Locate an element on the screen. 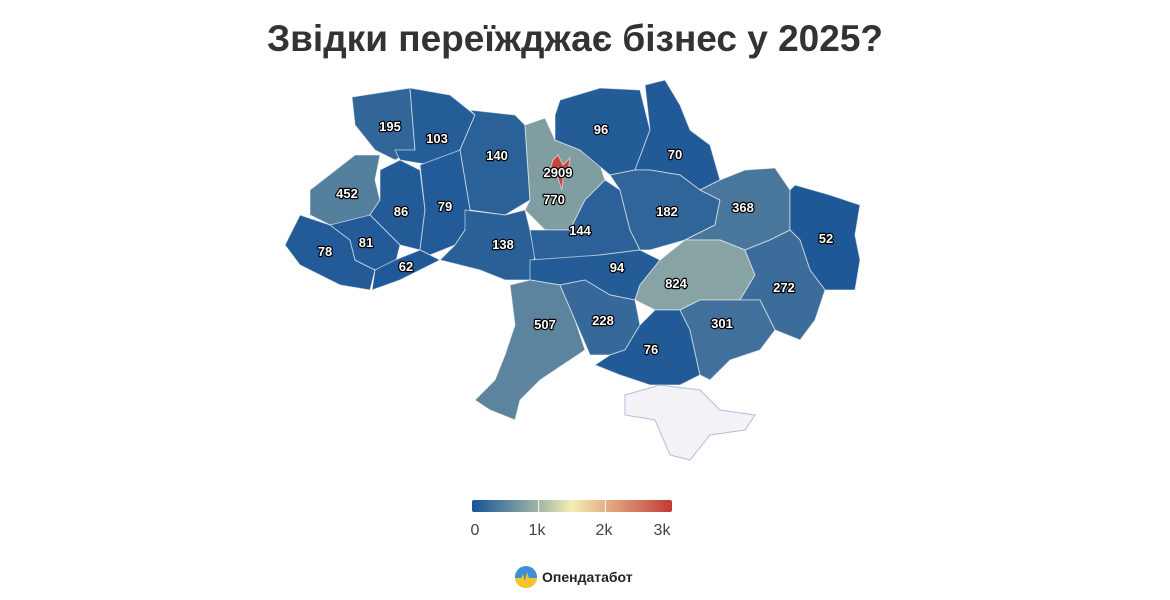  region-ternopil is located at coordinates (397, 205).